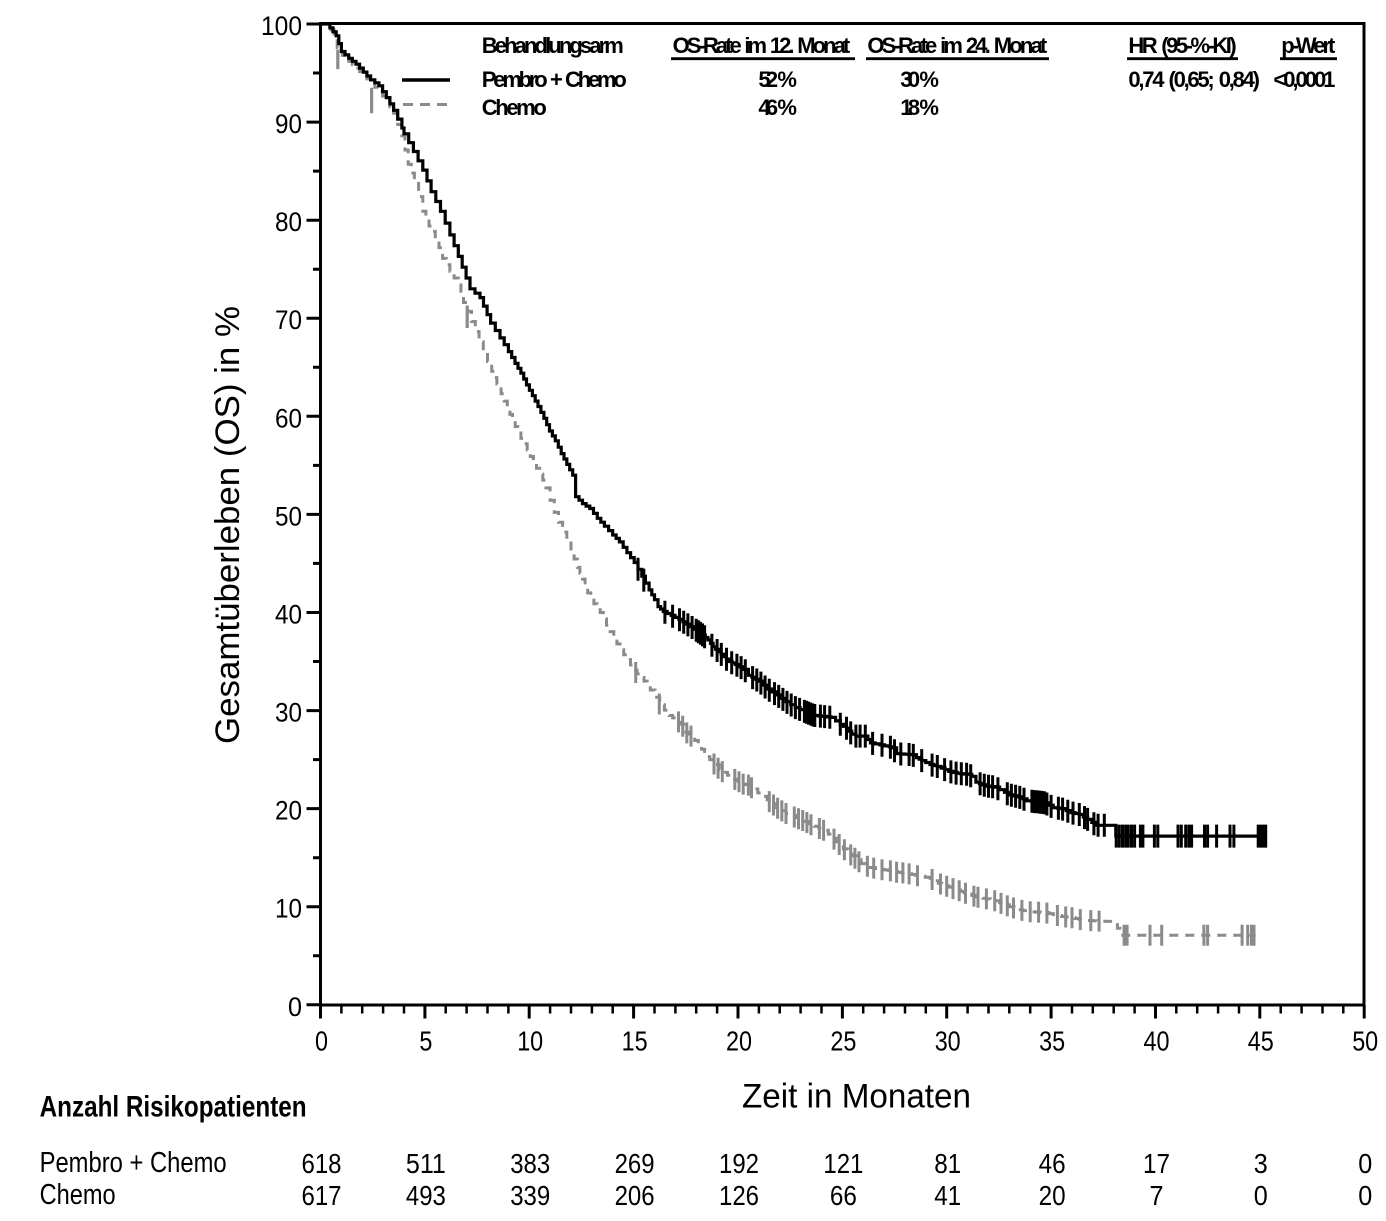 This screenshot has width=1386, height=1221. Describe the element at coordinates (281, 26) in the screenshot. I see `svg-text: 100` at that location.